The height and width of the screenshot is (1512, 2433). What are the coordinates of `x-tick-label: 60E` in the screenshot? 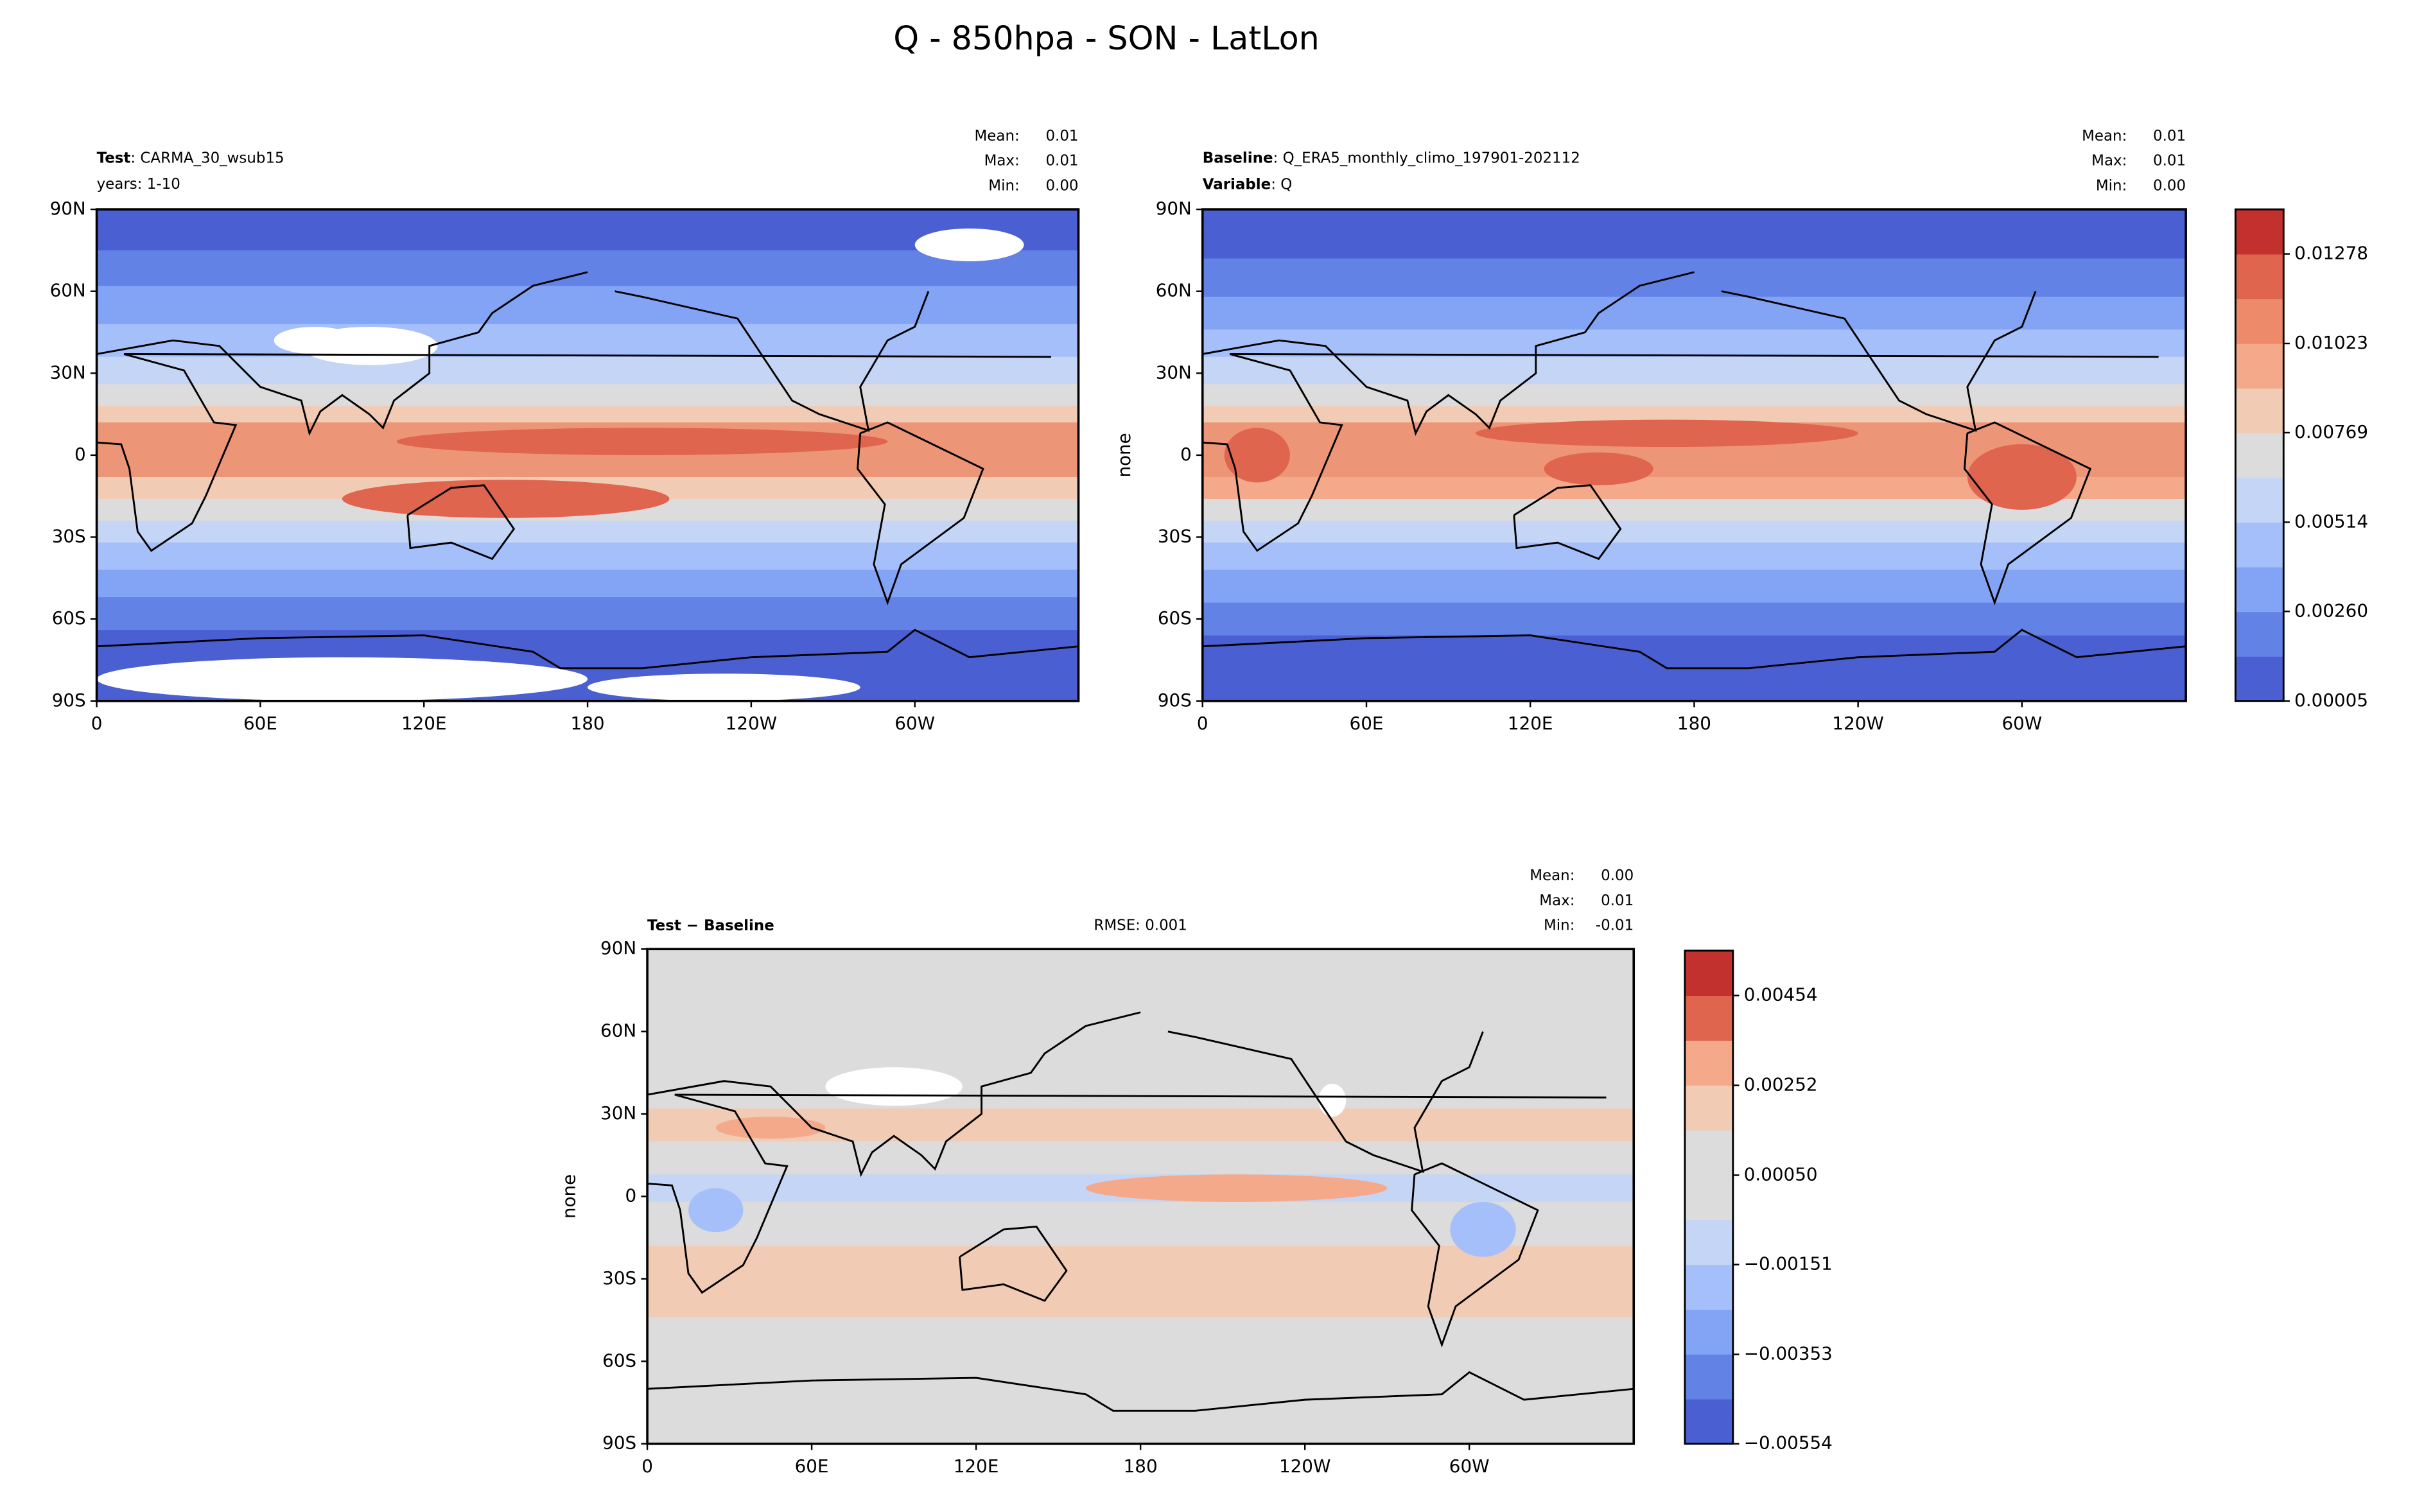 It's located at (1367, 723).